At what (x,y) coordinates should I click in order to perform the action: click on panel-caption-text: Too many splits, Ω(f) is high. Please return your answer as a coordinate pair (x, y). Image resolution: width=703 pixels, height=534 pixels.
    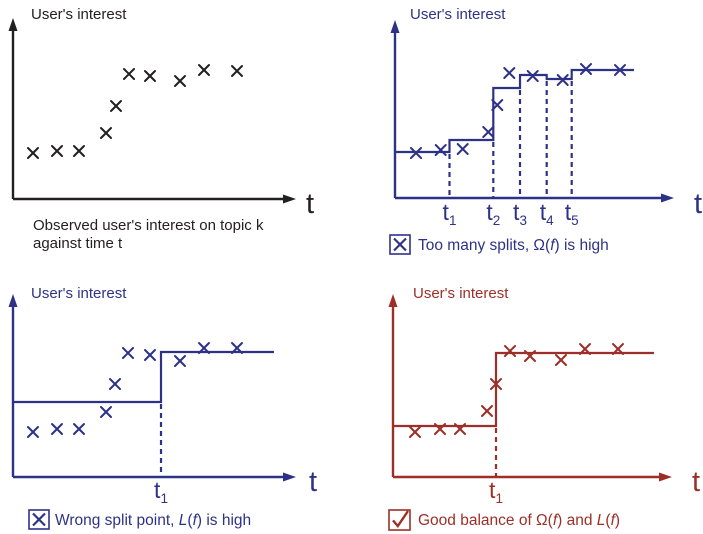
    Looking at the image, I should click on (513, 245).